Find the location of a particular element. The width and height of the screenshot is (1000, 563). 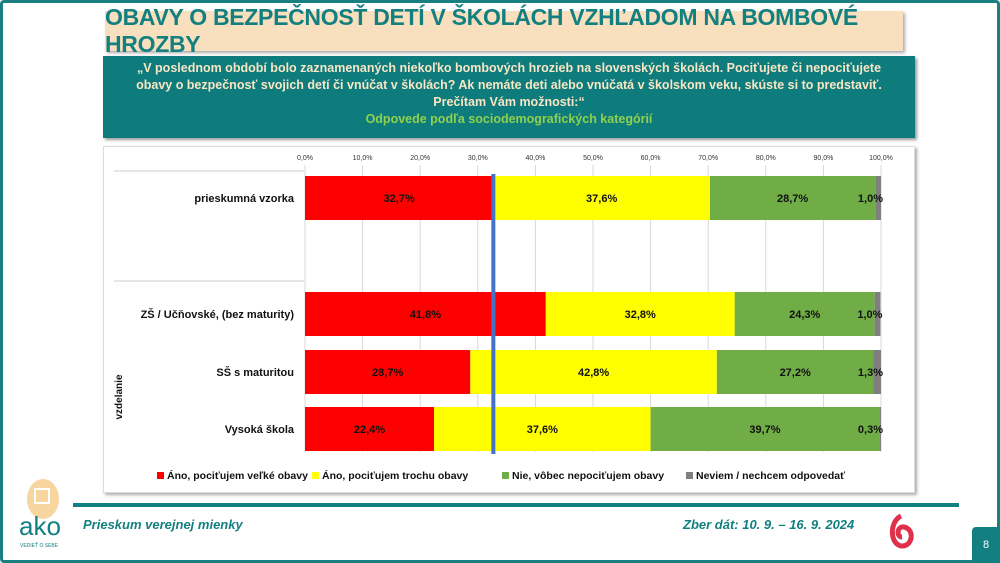

tick-label: 10,0% is located at coordinates (363, 158).